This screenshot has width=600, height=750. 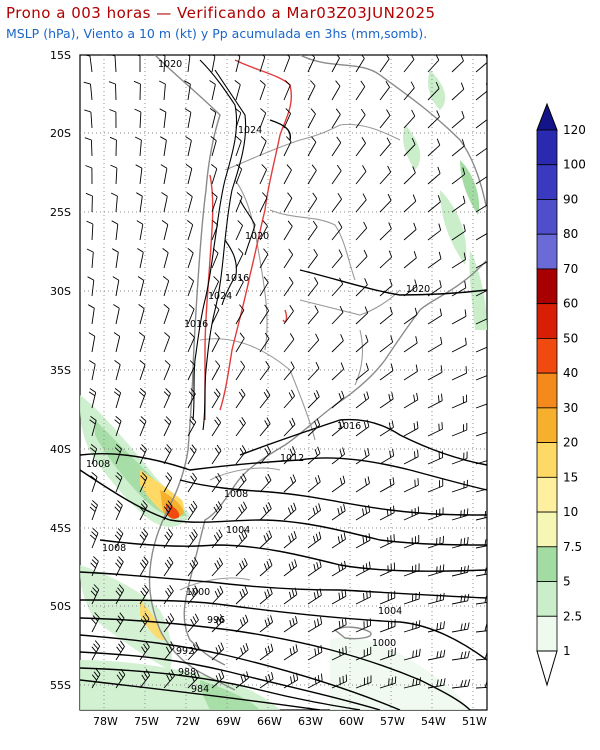 What do you see at coordinates (257, 236) in the screenshot?
I see `isobar-label: 1020` at bounding box center [257, 236].